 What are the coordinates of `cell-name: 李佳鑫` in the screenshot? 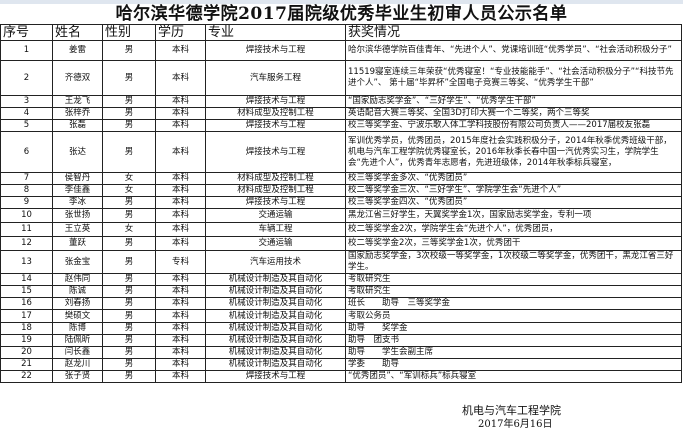 It's located at (77, 190).